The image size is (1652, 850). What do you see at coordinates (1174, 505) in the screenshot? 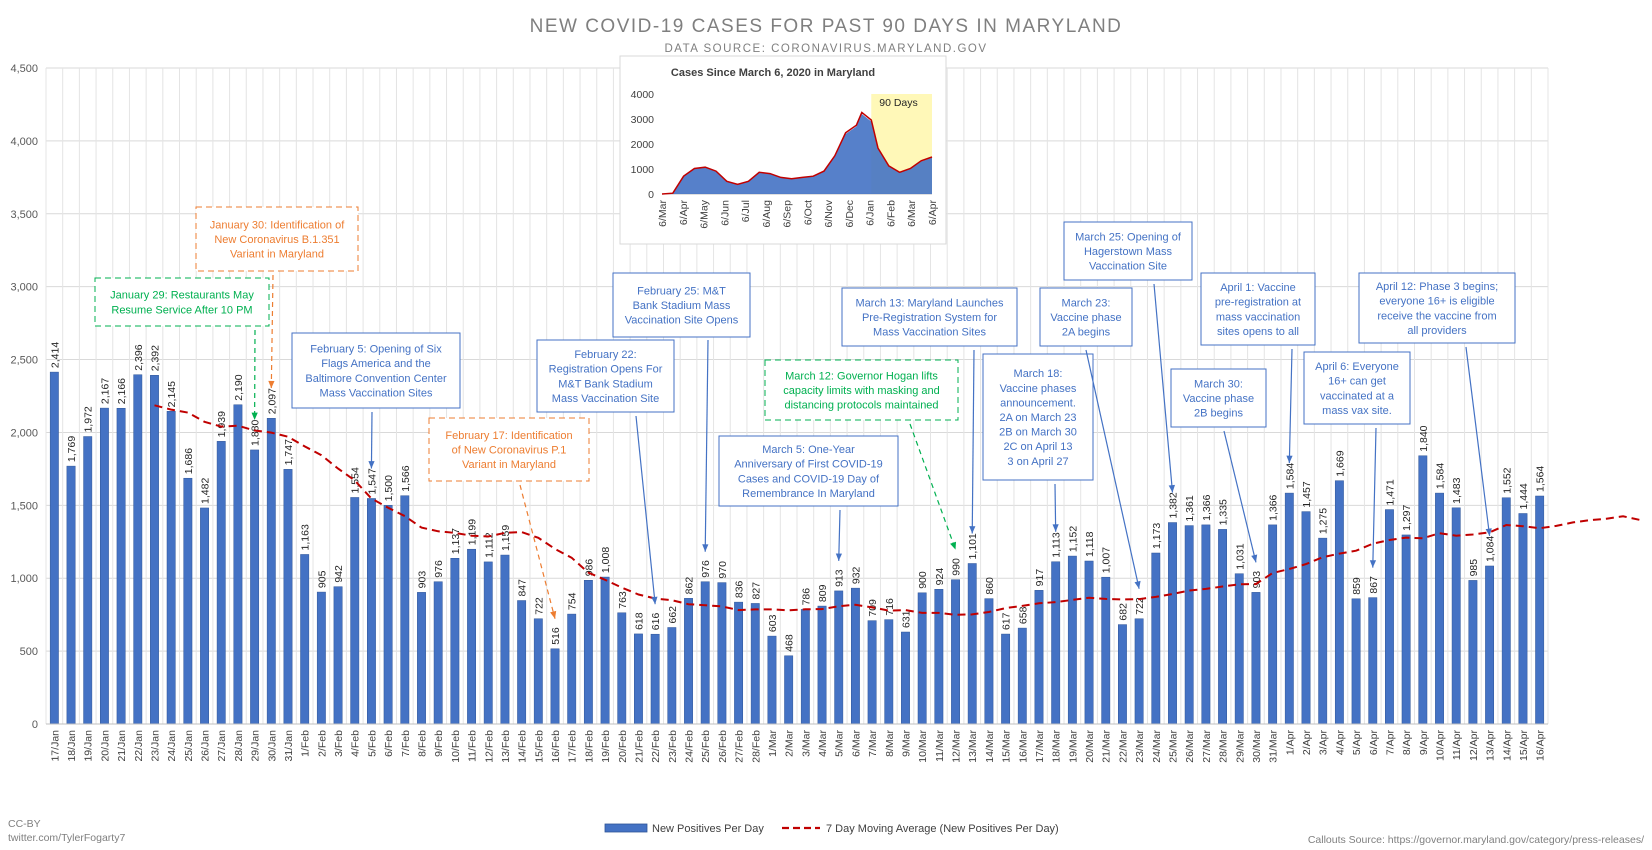
I see `bar-value-label: 1,382` at bounding box center [1174, 505].